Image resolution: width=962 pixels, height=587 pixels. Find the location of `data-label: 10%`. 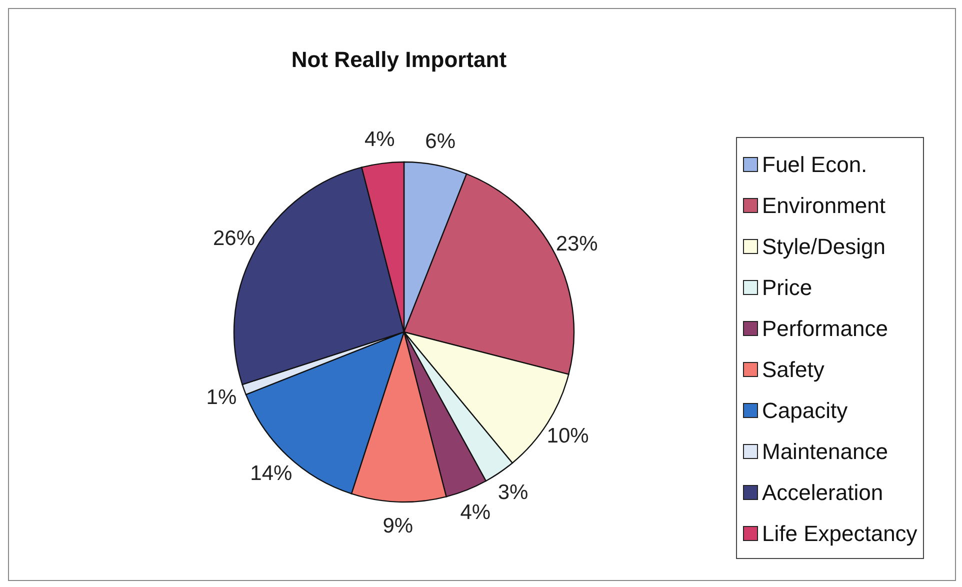

data-label: 10% is located at coordinates (567, 436).